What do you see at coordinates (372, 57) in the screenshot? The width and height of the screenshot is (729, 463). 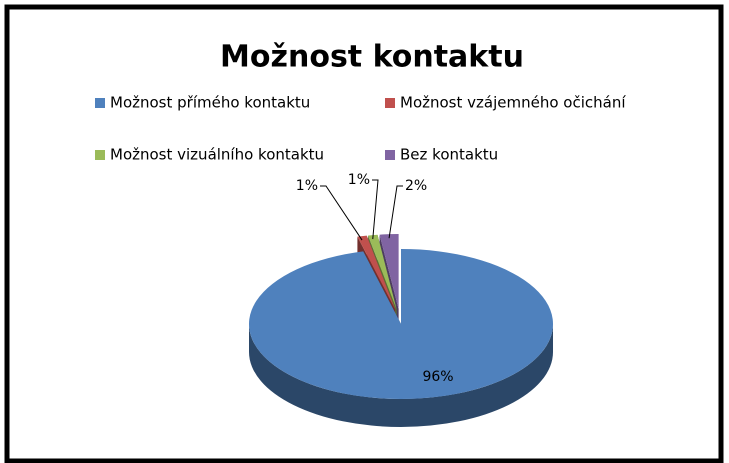 I see `chart-title: Možnost kontaktu` at bounding box center [372, 57].